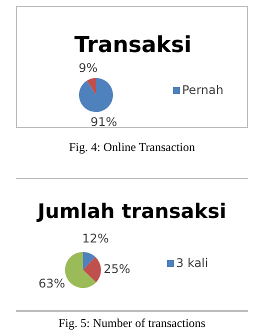 The image size is (264, 335). What do you see at coordinates (132, 323) in the screenshot?
I see `caption: Fig. 5: Number of transactions` at bounding box center [132, 323].